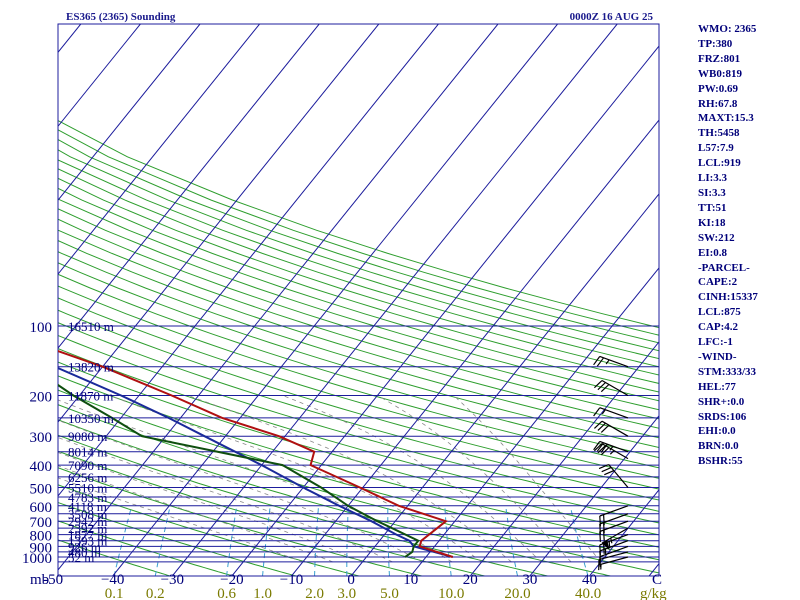 The width and height of the screenshot is (800, 600). Describe the element at coordinates (87, 497) in the screenshot. I see `height-label: 4783 m` at that location.